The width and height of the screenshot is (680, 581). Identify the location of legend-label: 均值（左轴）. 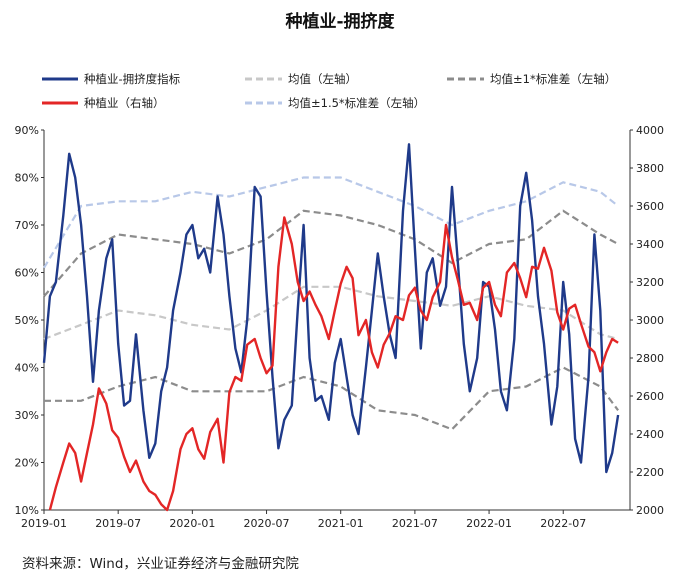
(322, 79).